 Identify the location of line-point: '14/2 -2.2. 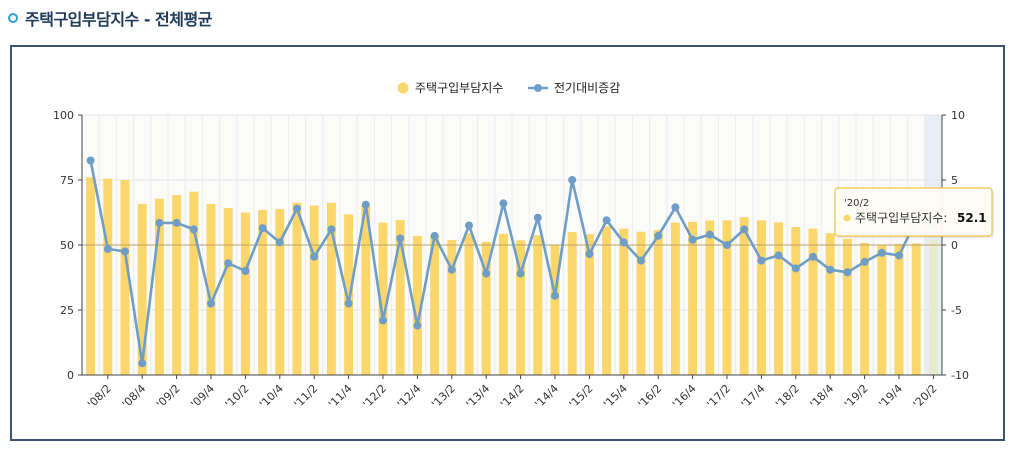
(520, 273).